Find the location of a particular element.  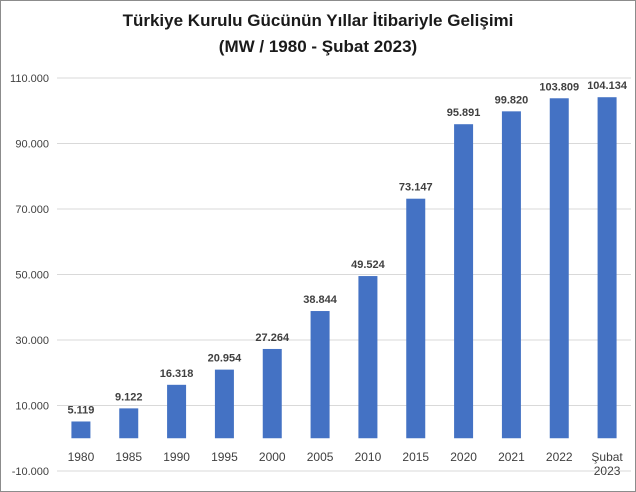

chart-subtitle: (MW / 1980 - Şubat 2023) is located at coordinates (318, 46).